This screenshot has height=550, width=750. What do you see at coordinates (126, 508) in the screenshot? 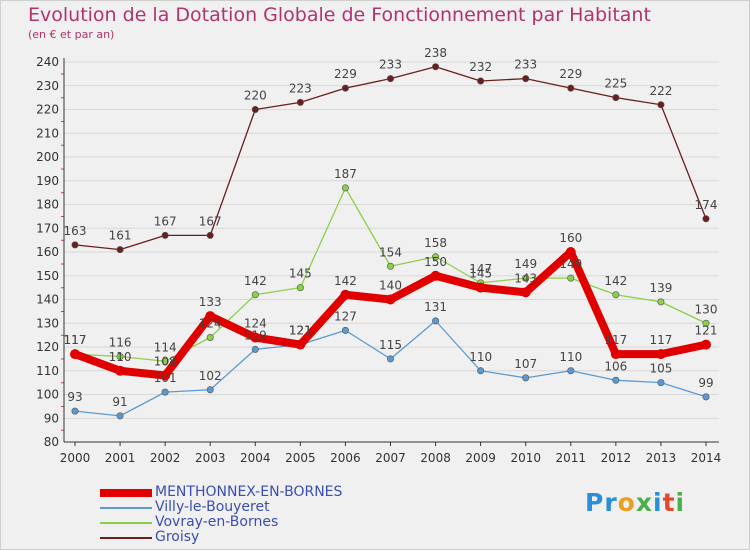
I see `legend-swatch-villy` at bounding box center [126, 508].